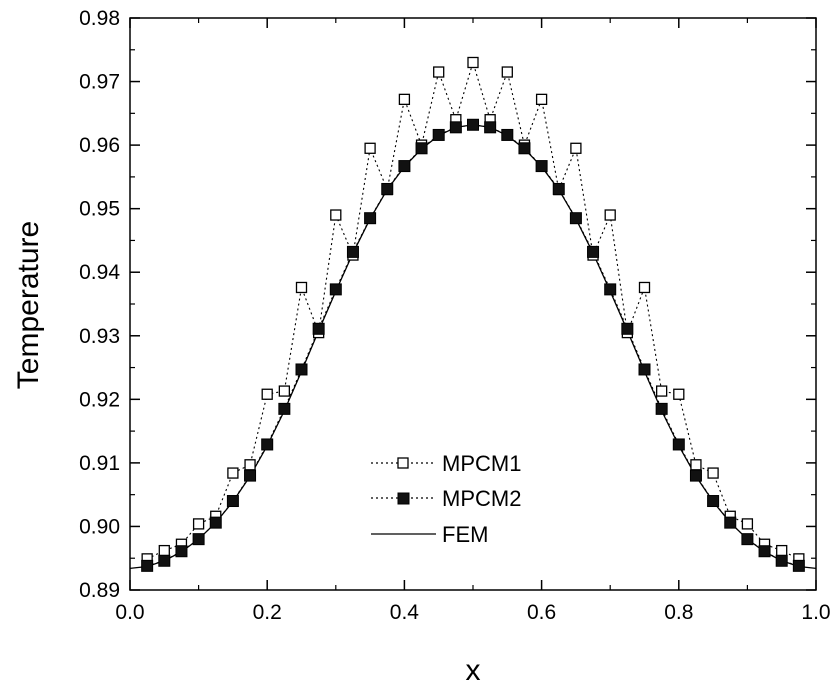  I want to click on y-axis-label: Temperature, so click(28, 305).